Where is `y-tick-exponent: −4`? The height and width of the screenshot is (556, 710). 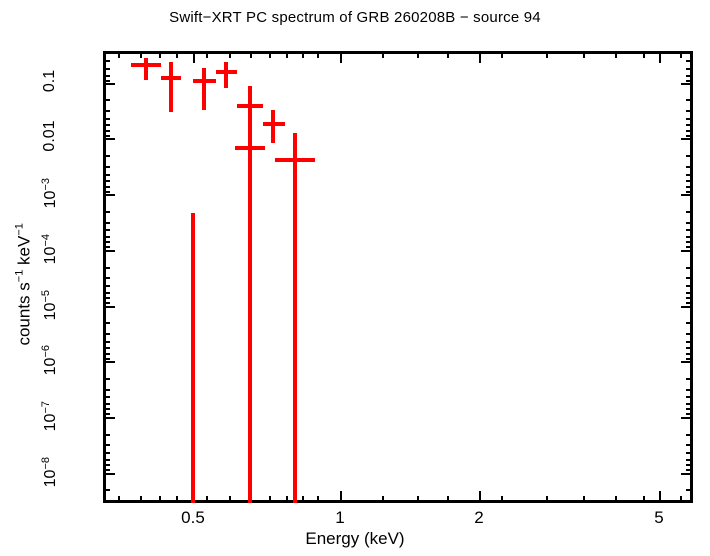
y-tick-exponent: −4 is located at coordinates (45, 240).